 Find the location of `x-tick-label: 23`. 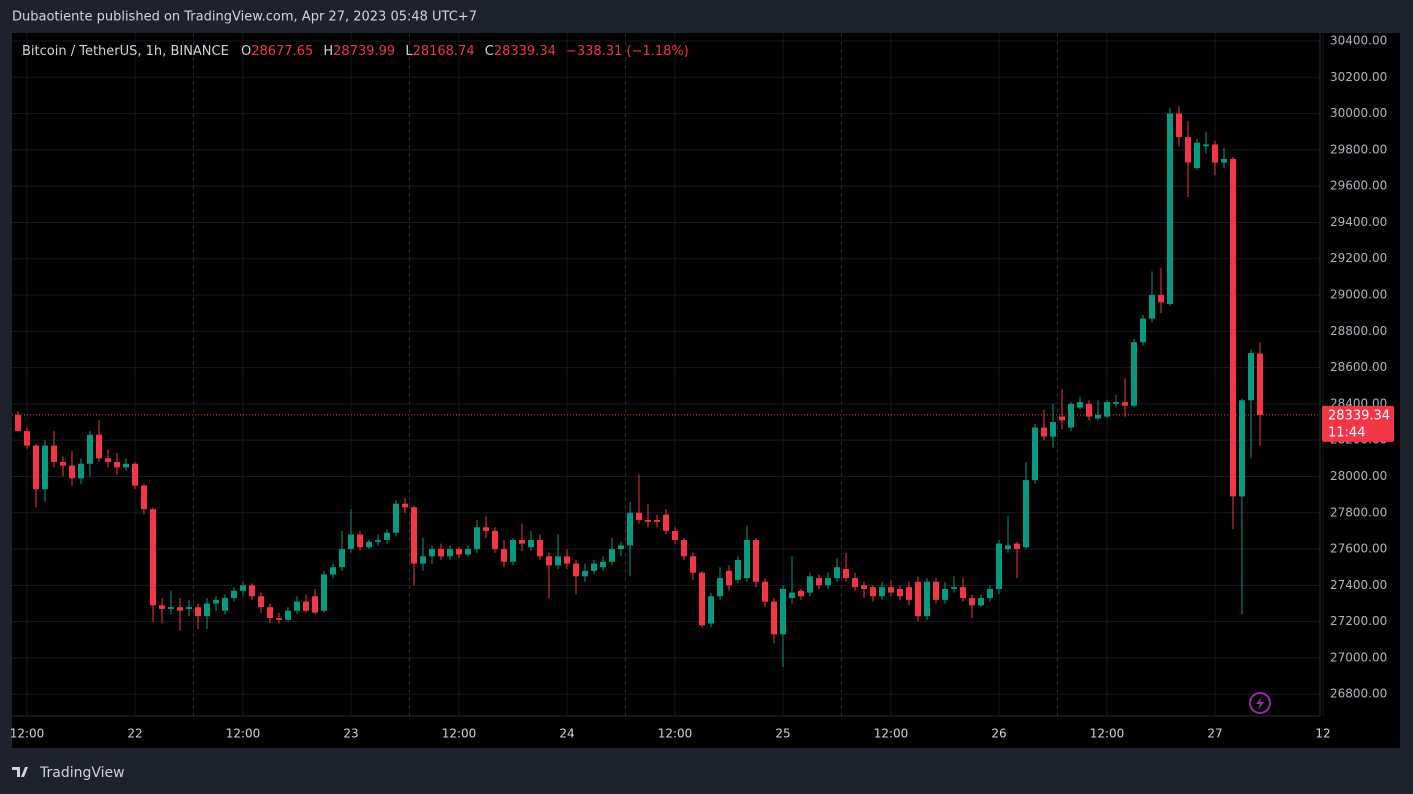

x-tick-label: 23 is located at coordinates (350, 734).